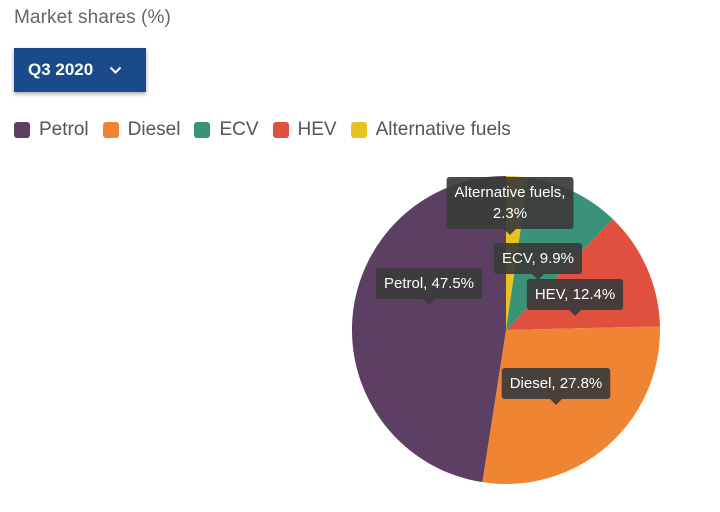 Image resolution: width=720 pixels, height=512 pixels. I want to click on data-label-hev: HEV, 12.4%, so click(575, 297).